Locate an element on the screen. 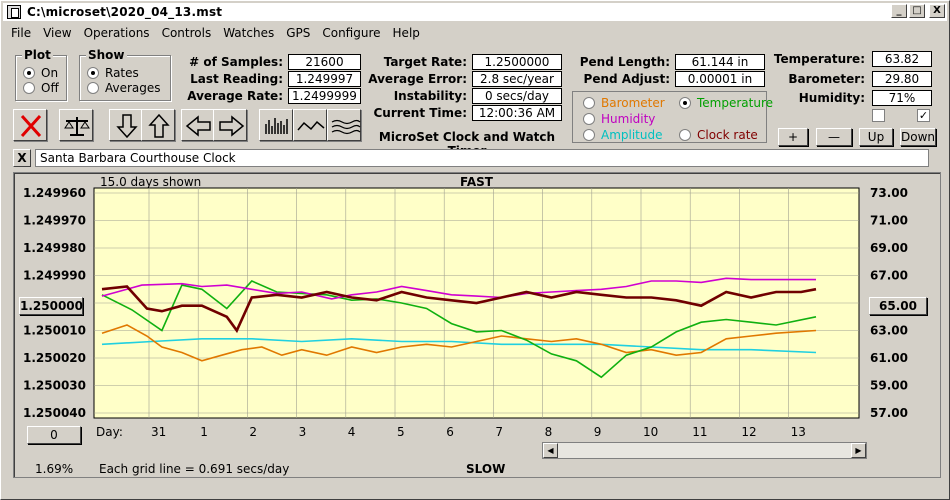 This screenshot has width=950, height=500. average-rate-label: Average Rate: is located at coordinates (235, 96).